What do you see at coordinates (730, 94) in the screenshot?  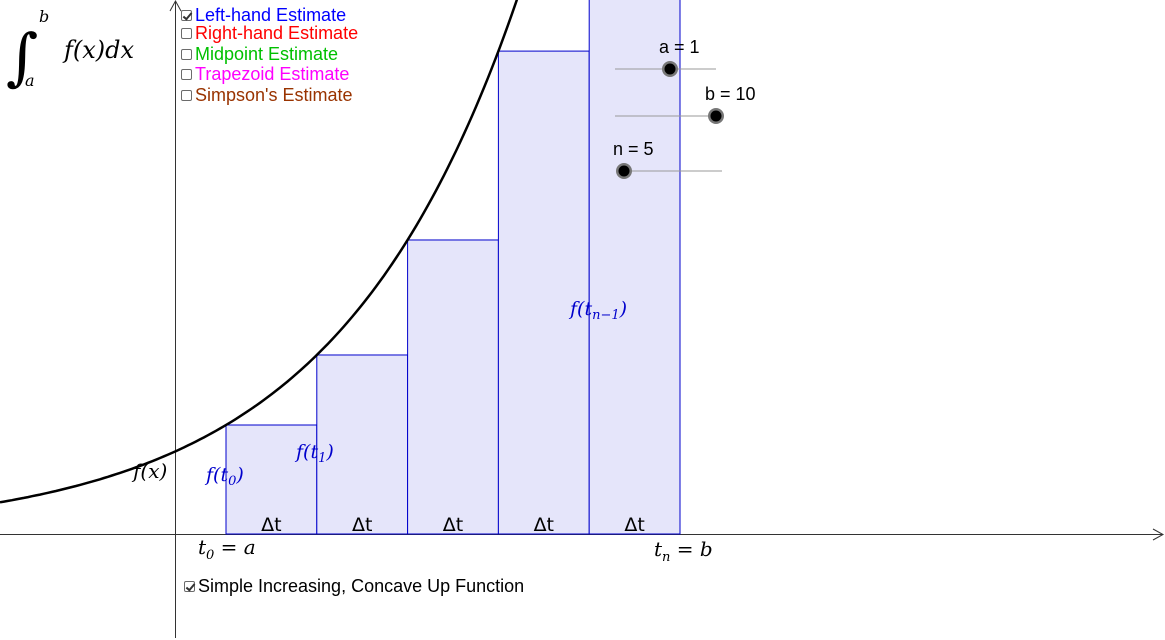 I see `slider-b-label: b = 10` at bounding box center [730, 94].